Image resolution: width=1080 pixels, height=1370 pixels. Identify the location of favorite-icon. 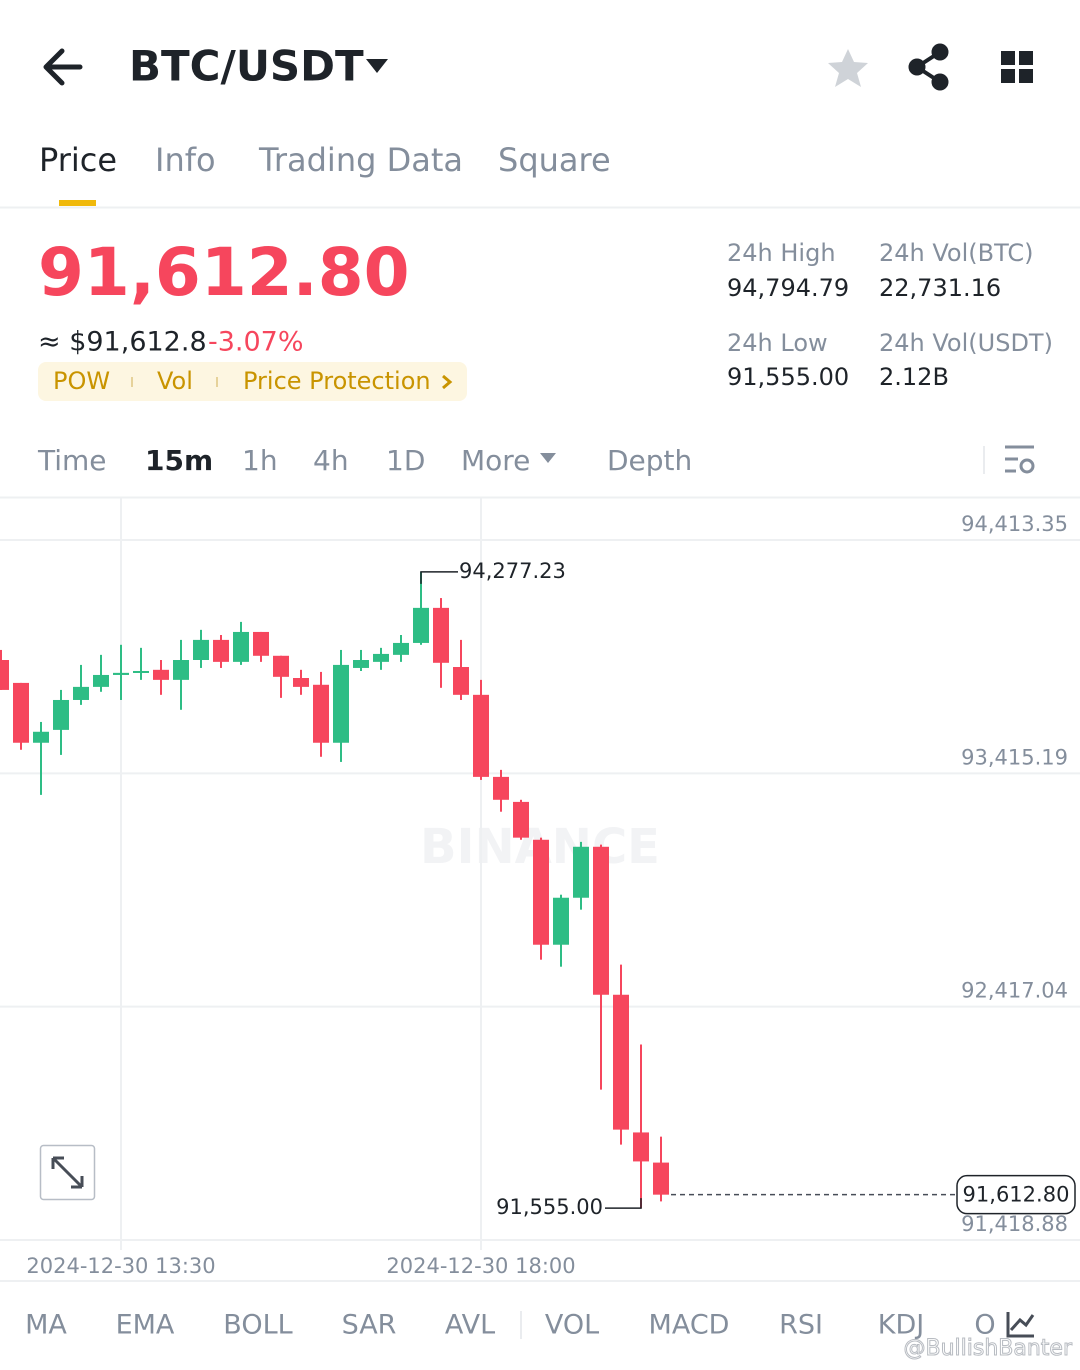
(848, 68).